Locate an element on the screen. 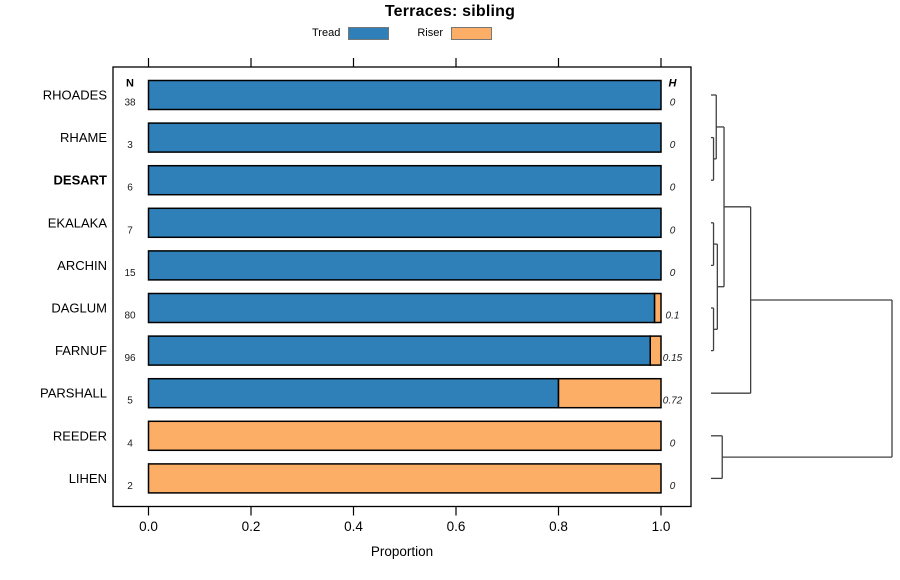 The image size is (900, 580). legend-swatch-riser-icon is located at coordinates (471, 33).